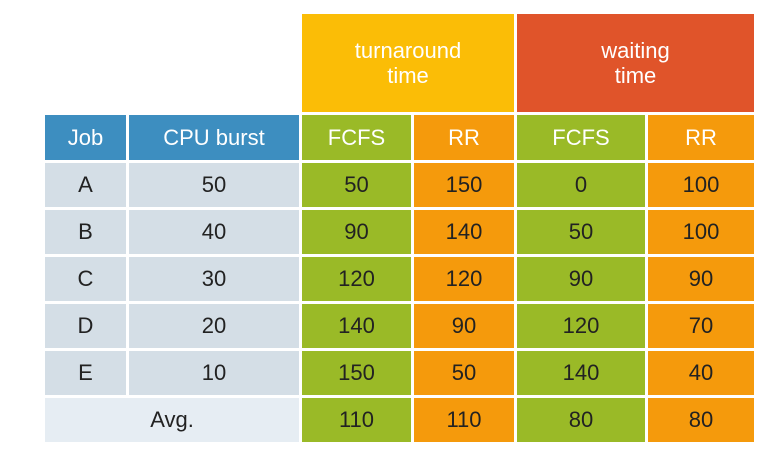 This screenshot has width=784, height=470. I want to click on waiting-time-label: waiting time, so click(635, 62).